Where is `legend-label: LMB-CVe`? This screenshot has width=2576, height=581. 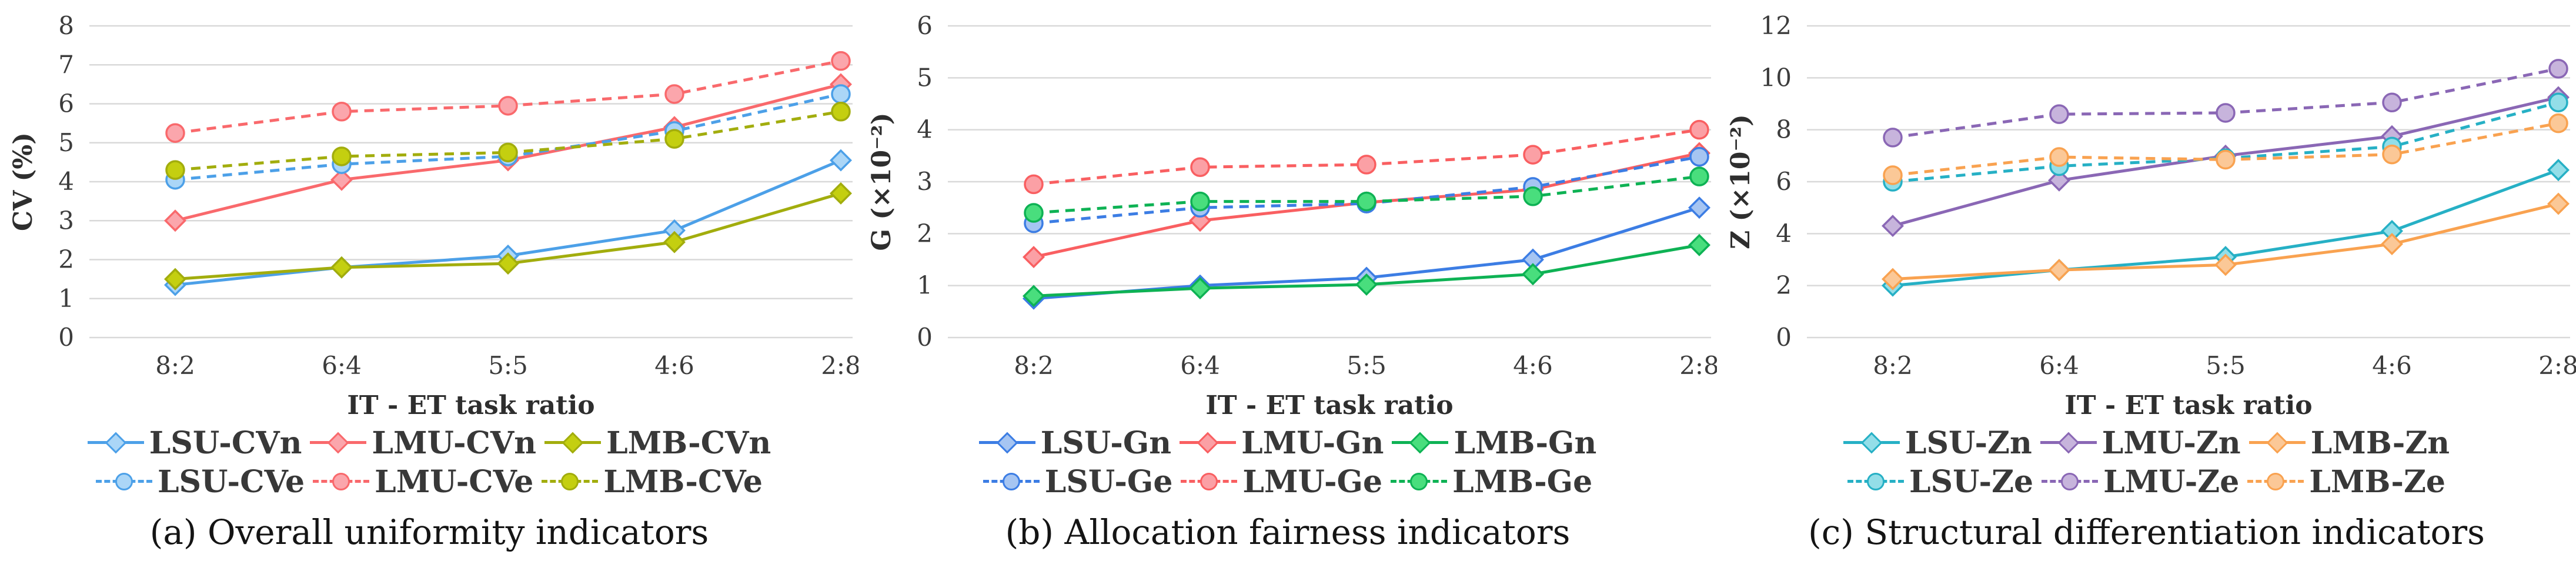 legend-label: LMB-CVe is located at coordinates (683, 481).